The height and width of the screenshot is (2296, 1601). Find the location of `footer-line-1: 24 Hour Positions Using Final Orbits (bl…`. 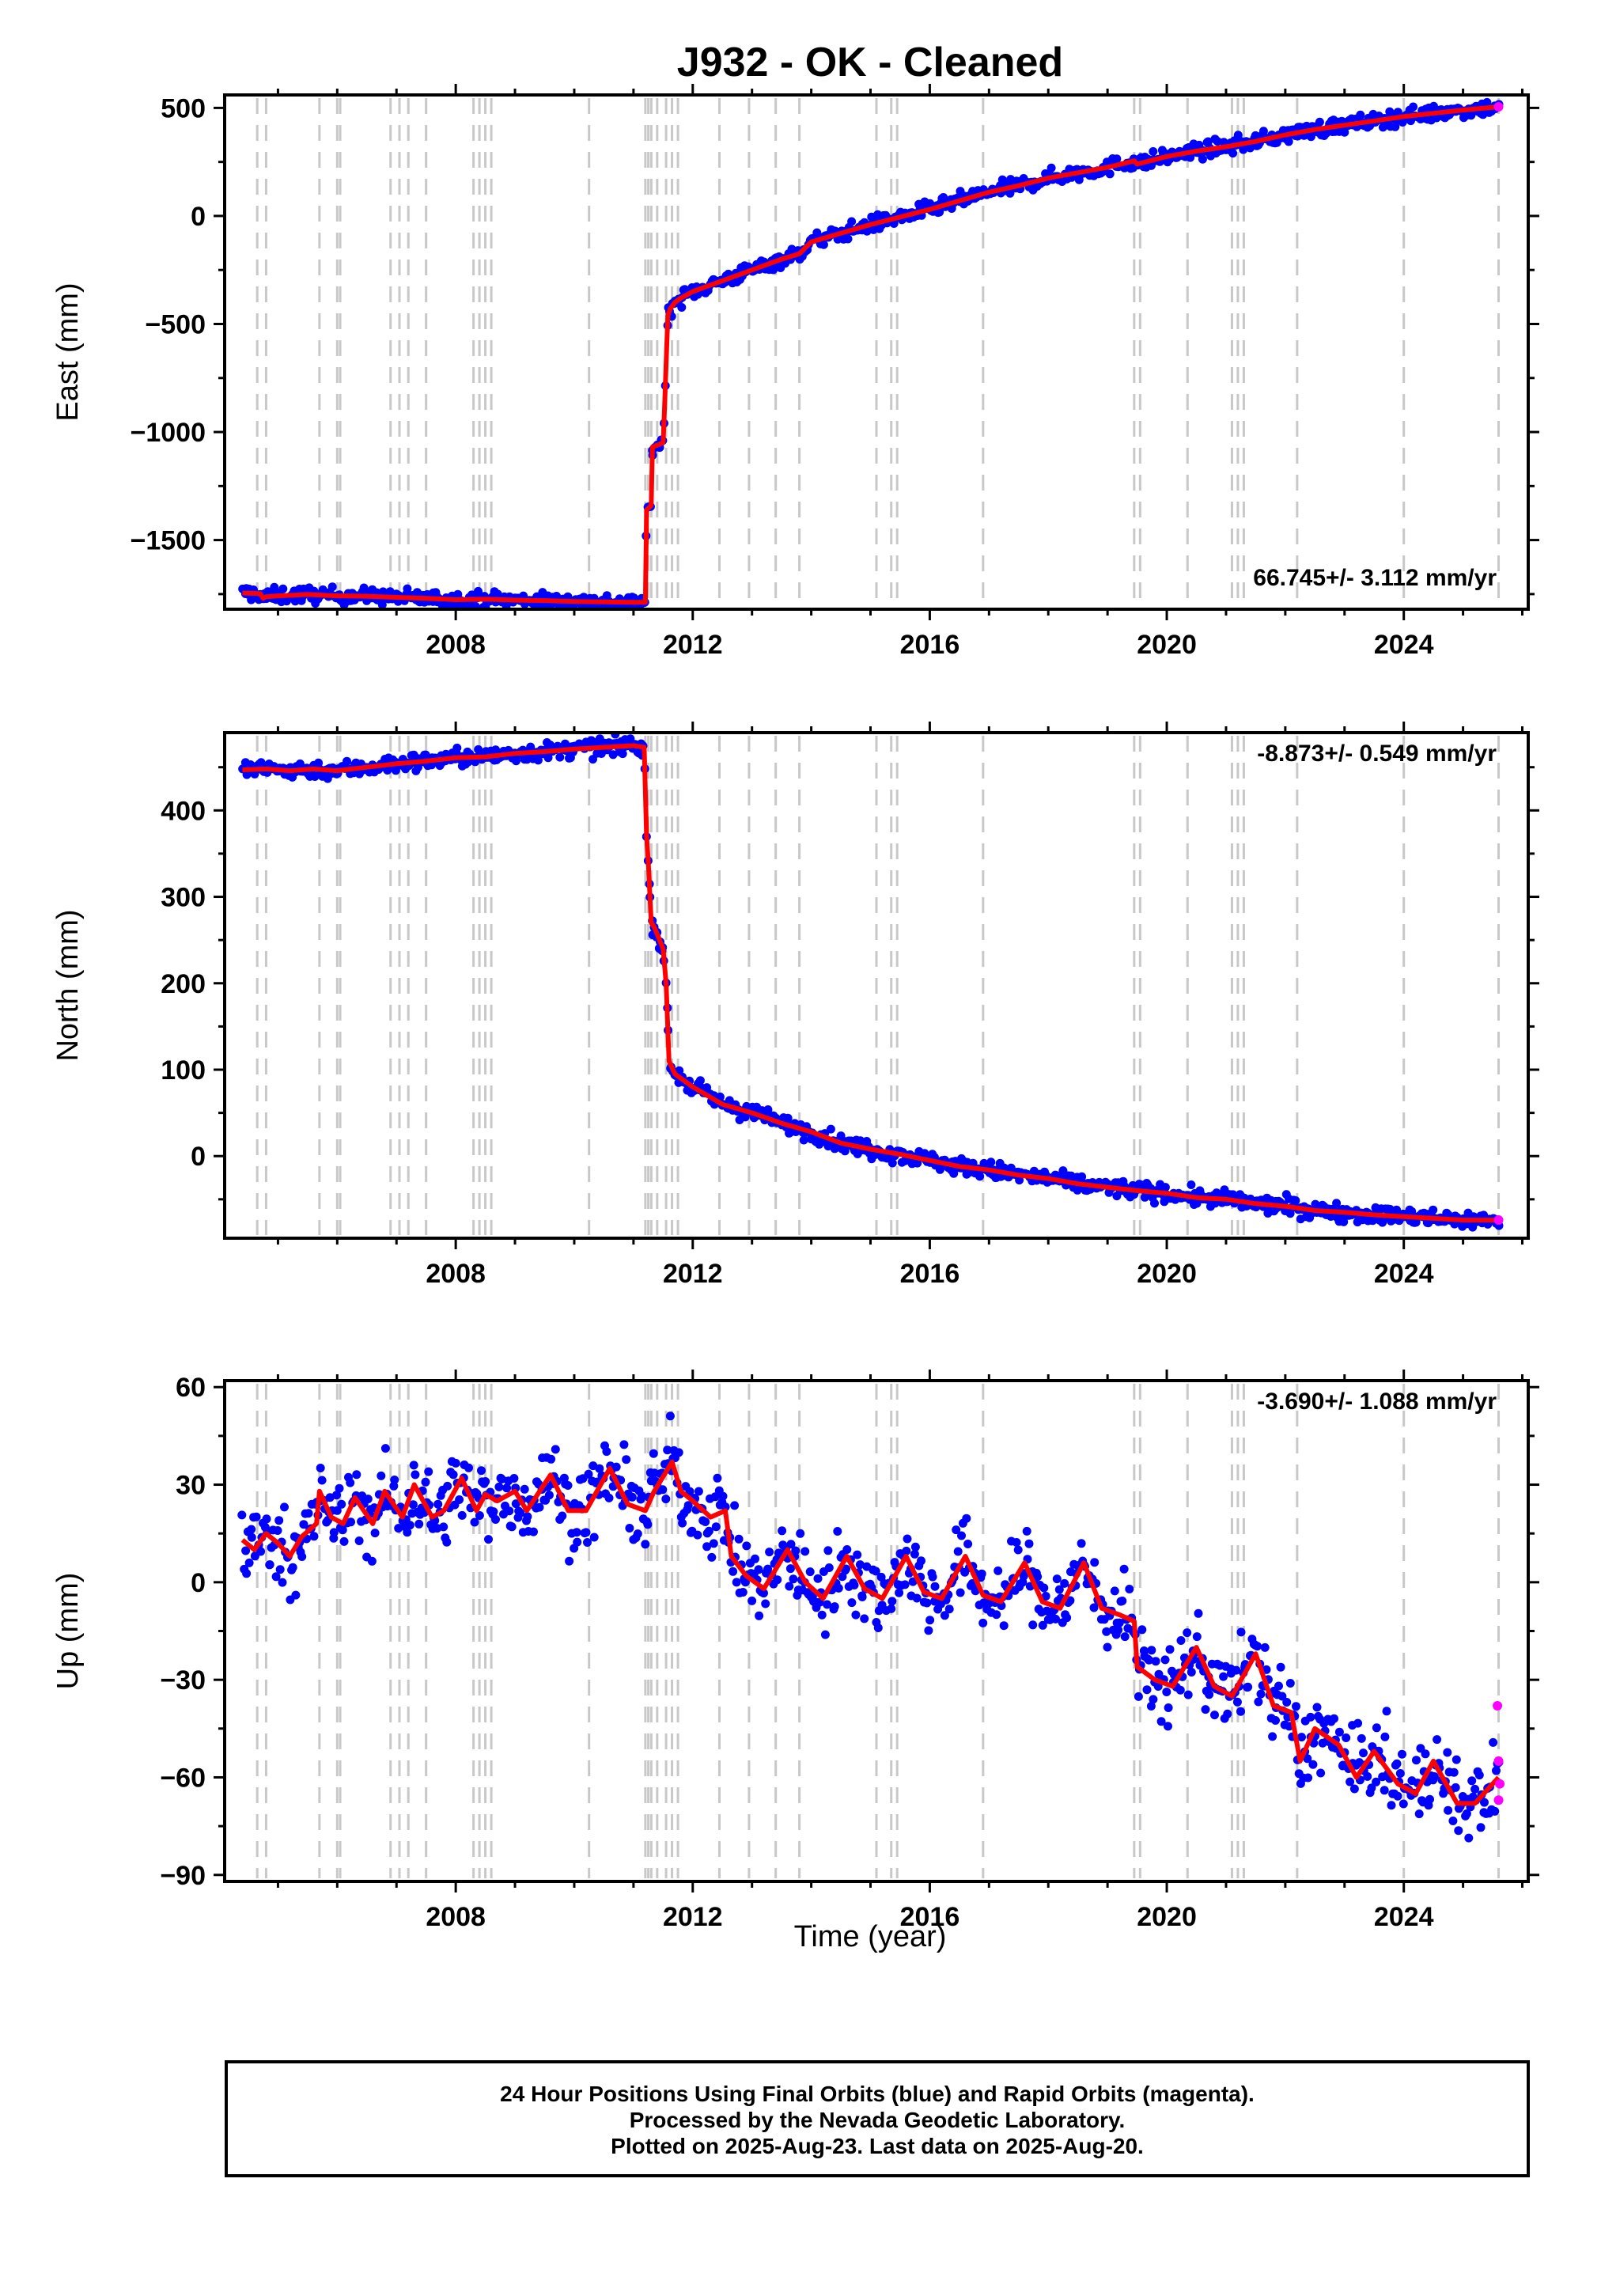

footer-line-1: 24 Hour Positions Using Final Orbits (bl… is located at coordinates (878, 2094).